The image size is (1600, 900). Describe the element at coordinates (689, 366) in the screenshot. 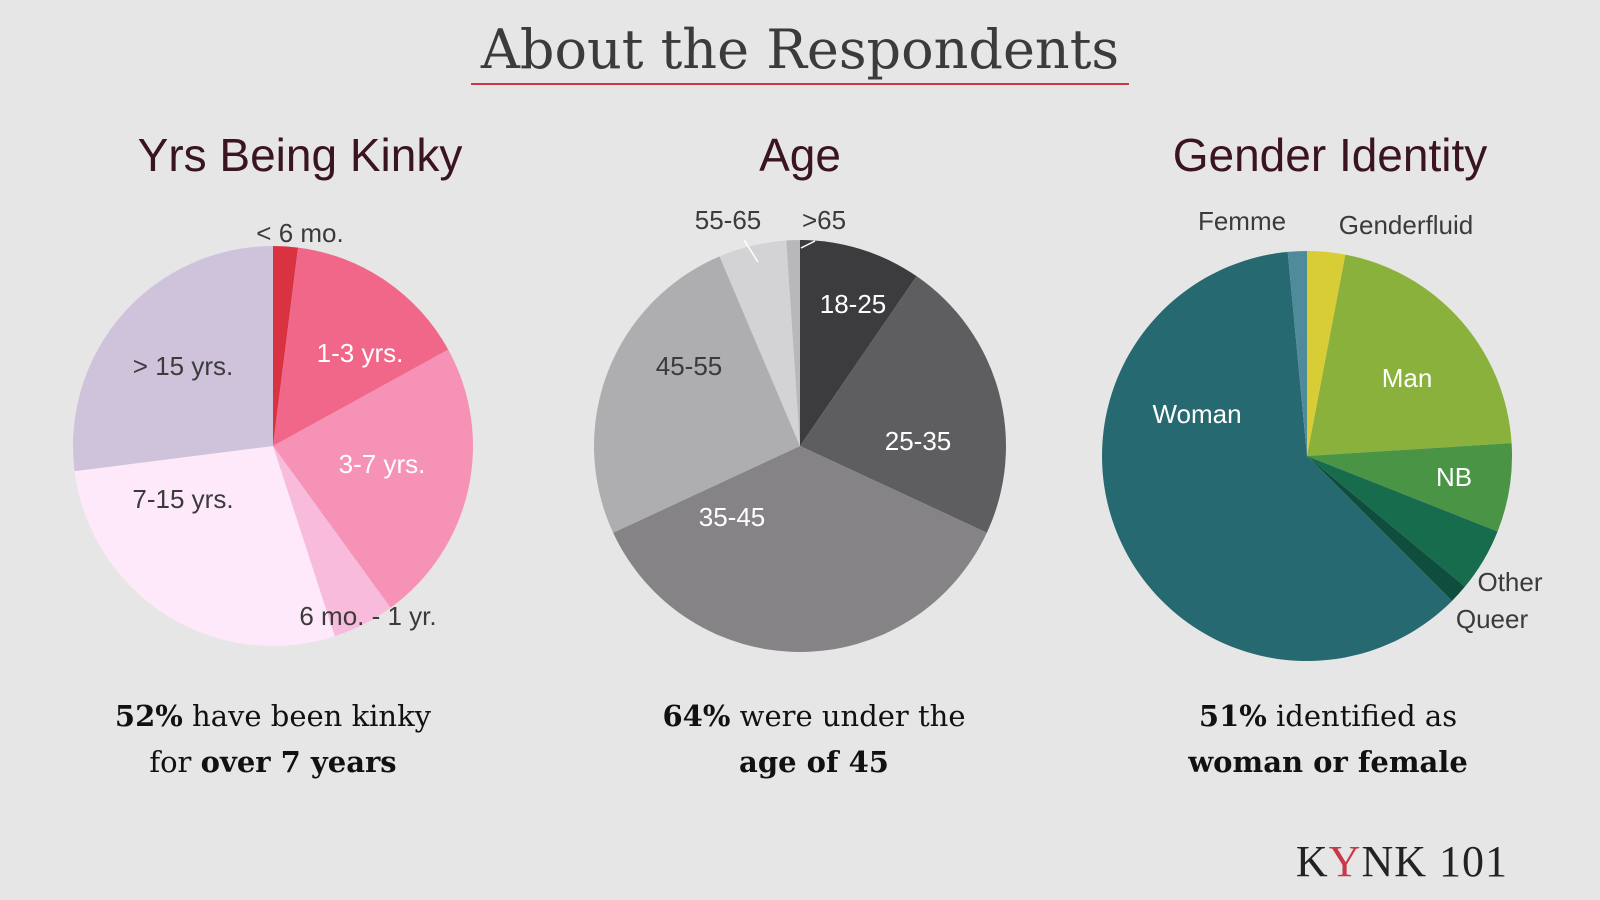

I see `pie-label-45-55: 45-55` at that location.